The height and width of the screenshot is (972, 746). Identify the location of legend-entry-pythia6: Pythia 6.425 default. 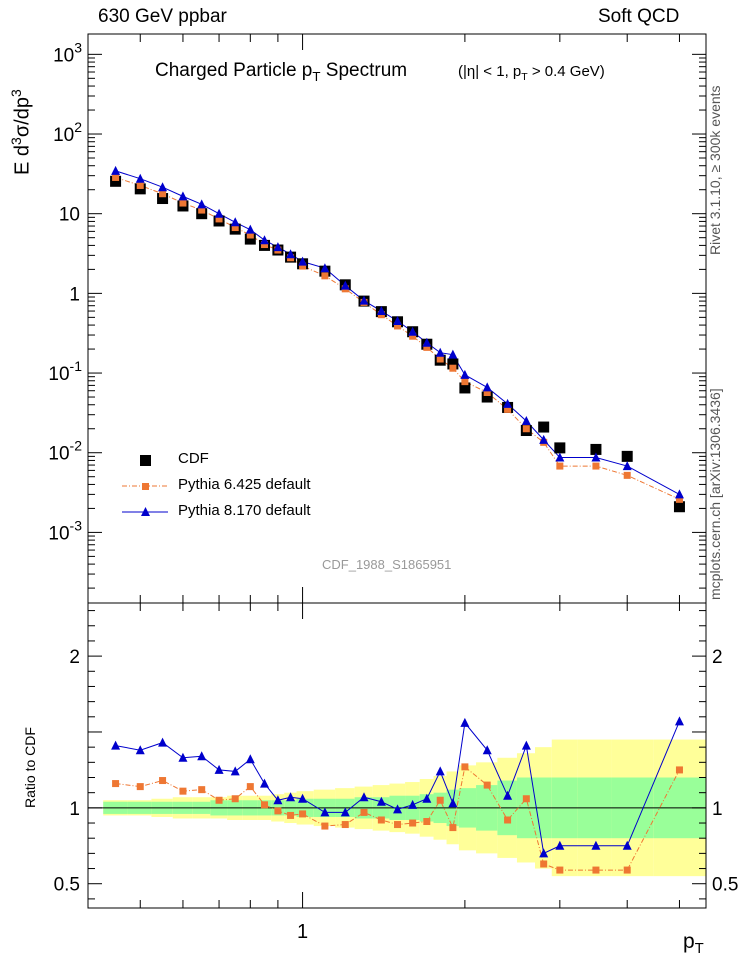
(250, 486).